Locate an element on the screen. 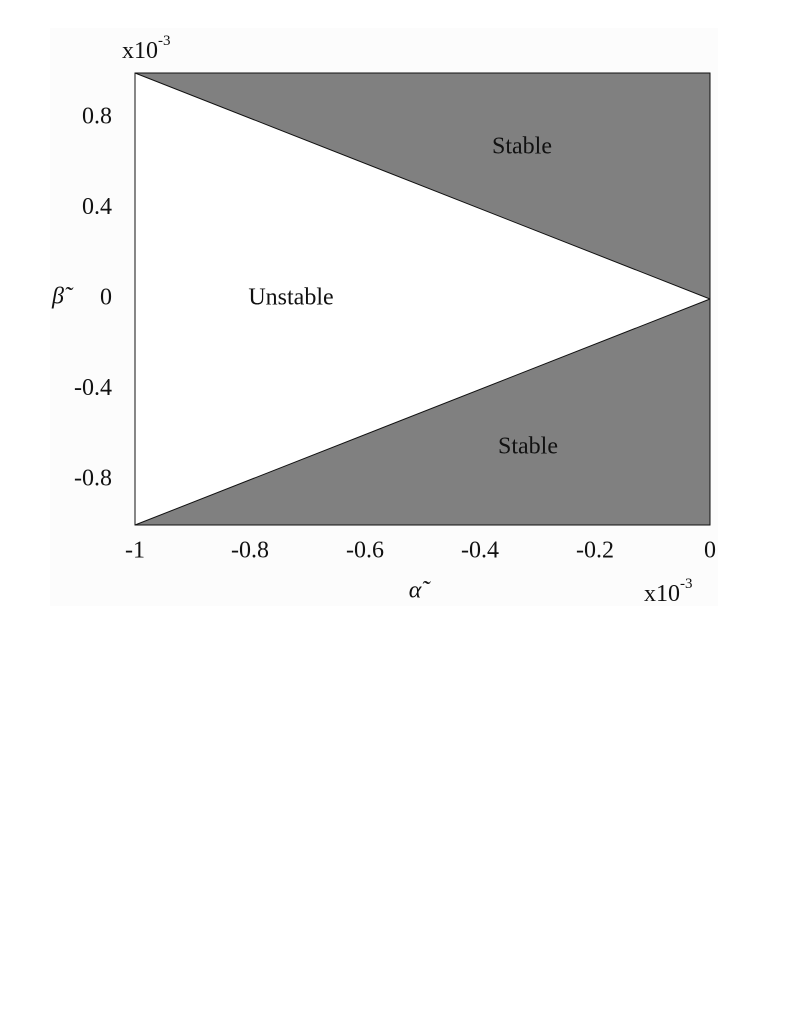  x-tick-label: -0.8 is located at coordinates (250, 551).